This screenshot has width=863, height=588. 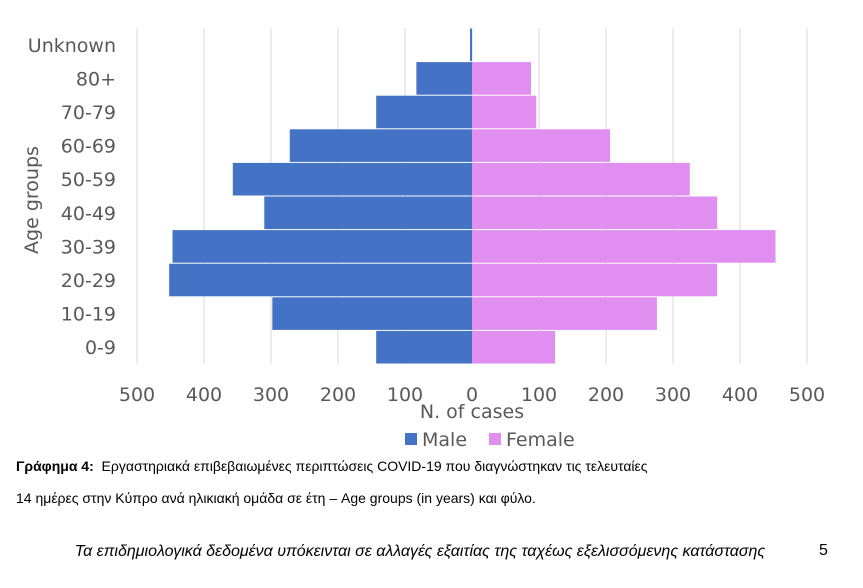 I want to click on bar-male-80+, so click(x=444, y=78).